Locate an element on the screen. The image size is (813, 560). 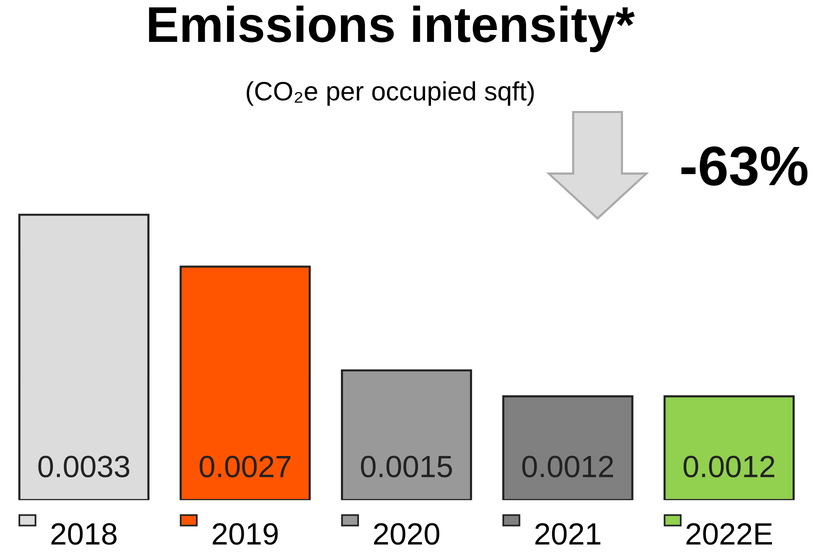
data-label: 0.0015 is located at coordinates (406, 467).